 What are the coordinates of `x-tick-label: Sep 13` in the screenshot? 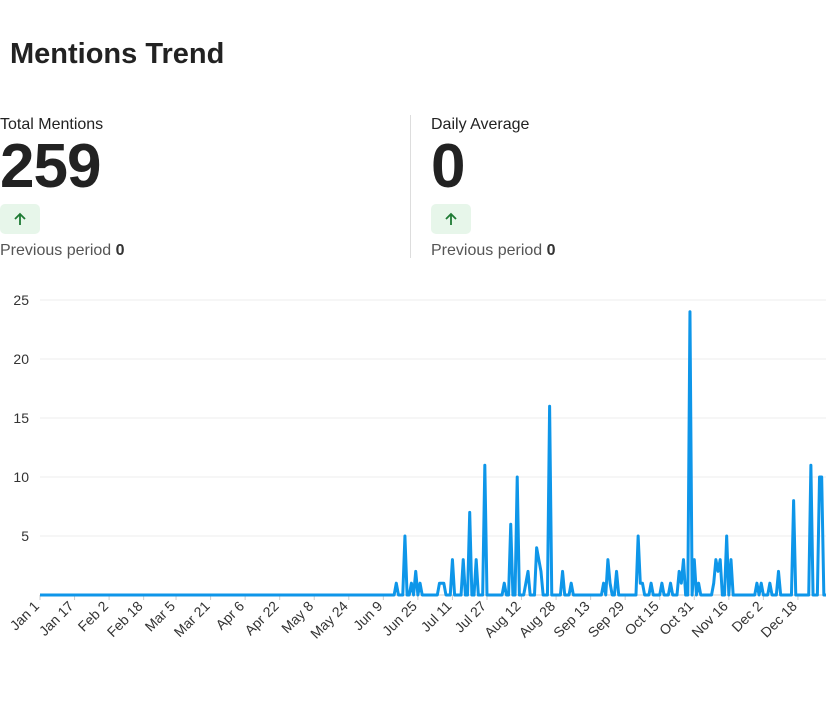 It's located at (571, 619).